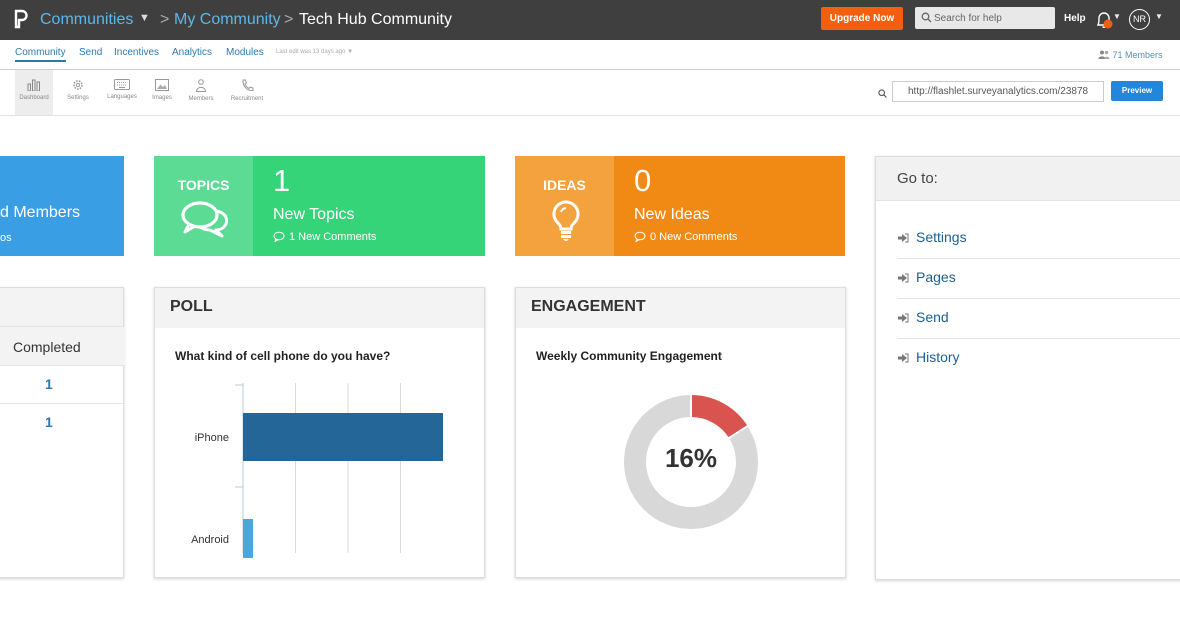  What do you see at coordinates (201, 99) in the screenshot?
I see `toolbar-label: Members` at bounding box center [201, 99].